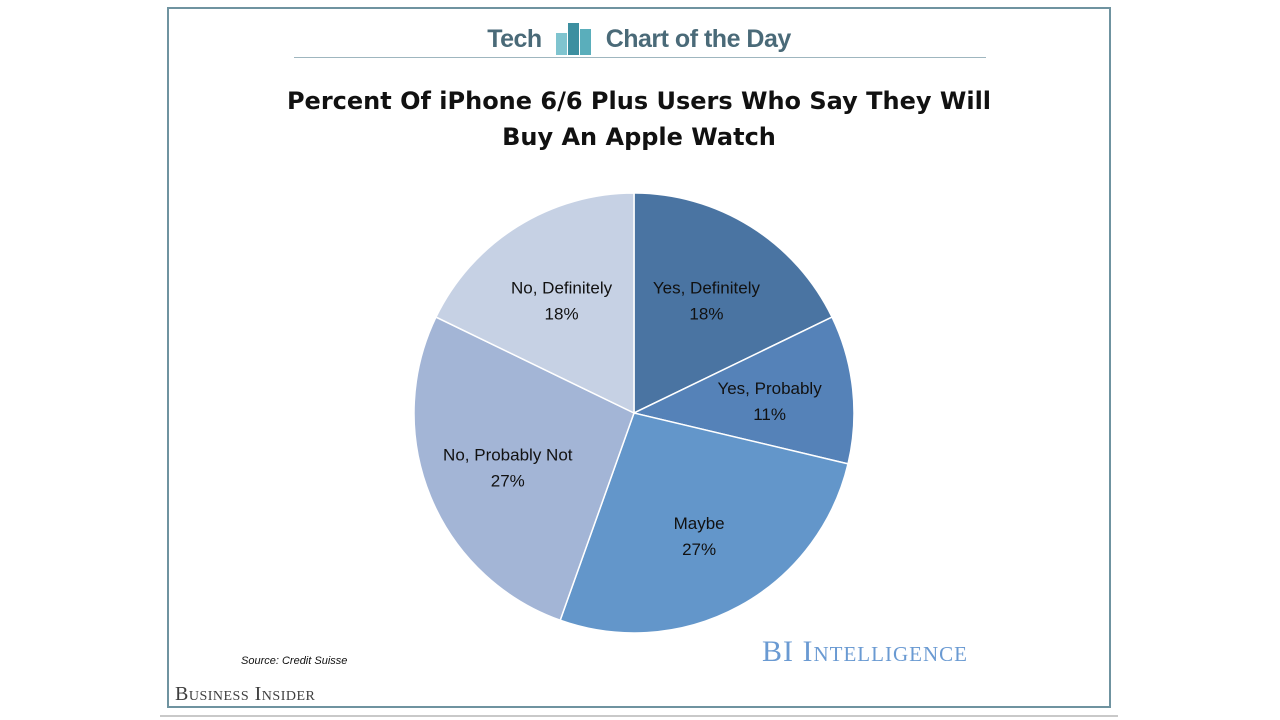  Describe the element at coordinates (508, 455) in the screenshot. I see `slice-label: No, Probably Not` at that location.